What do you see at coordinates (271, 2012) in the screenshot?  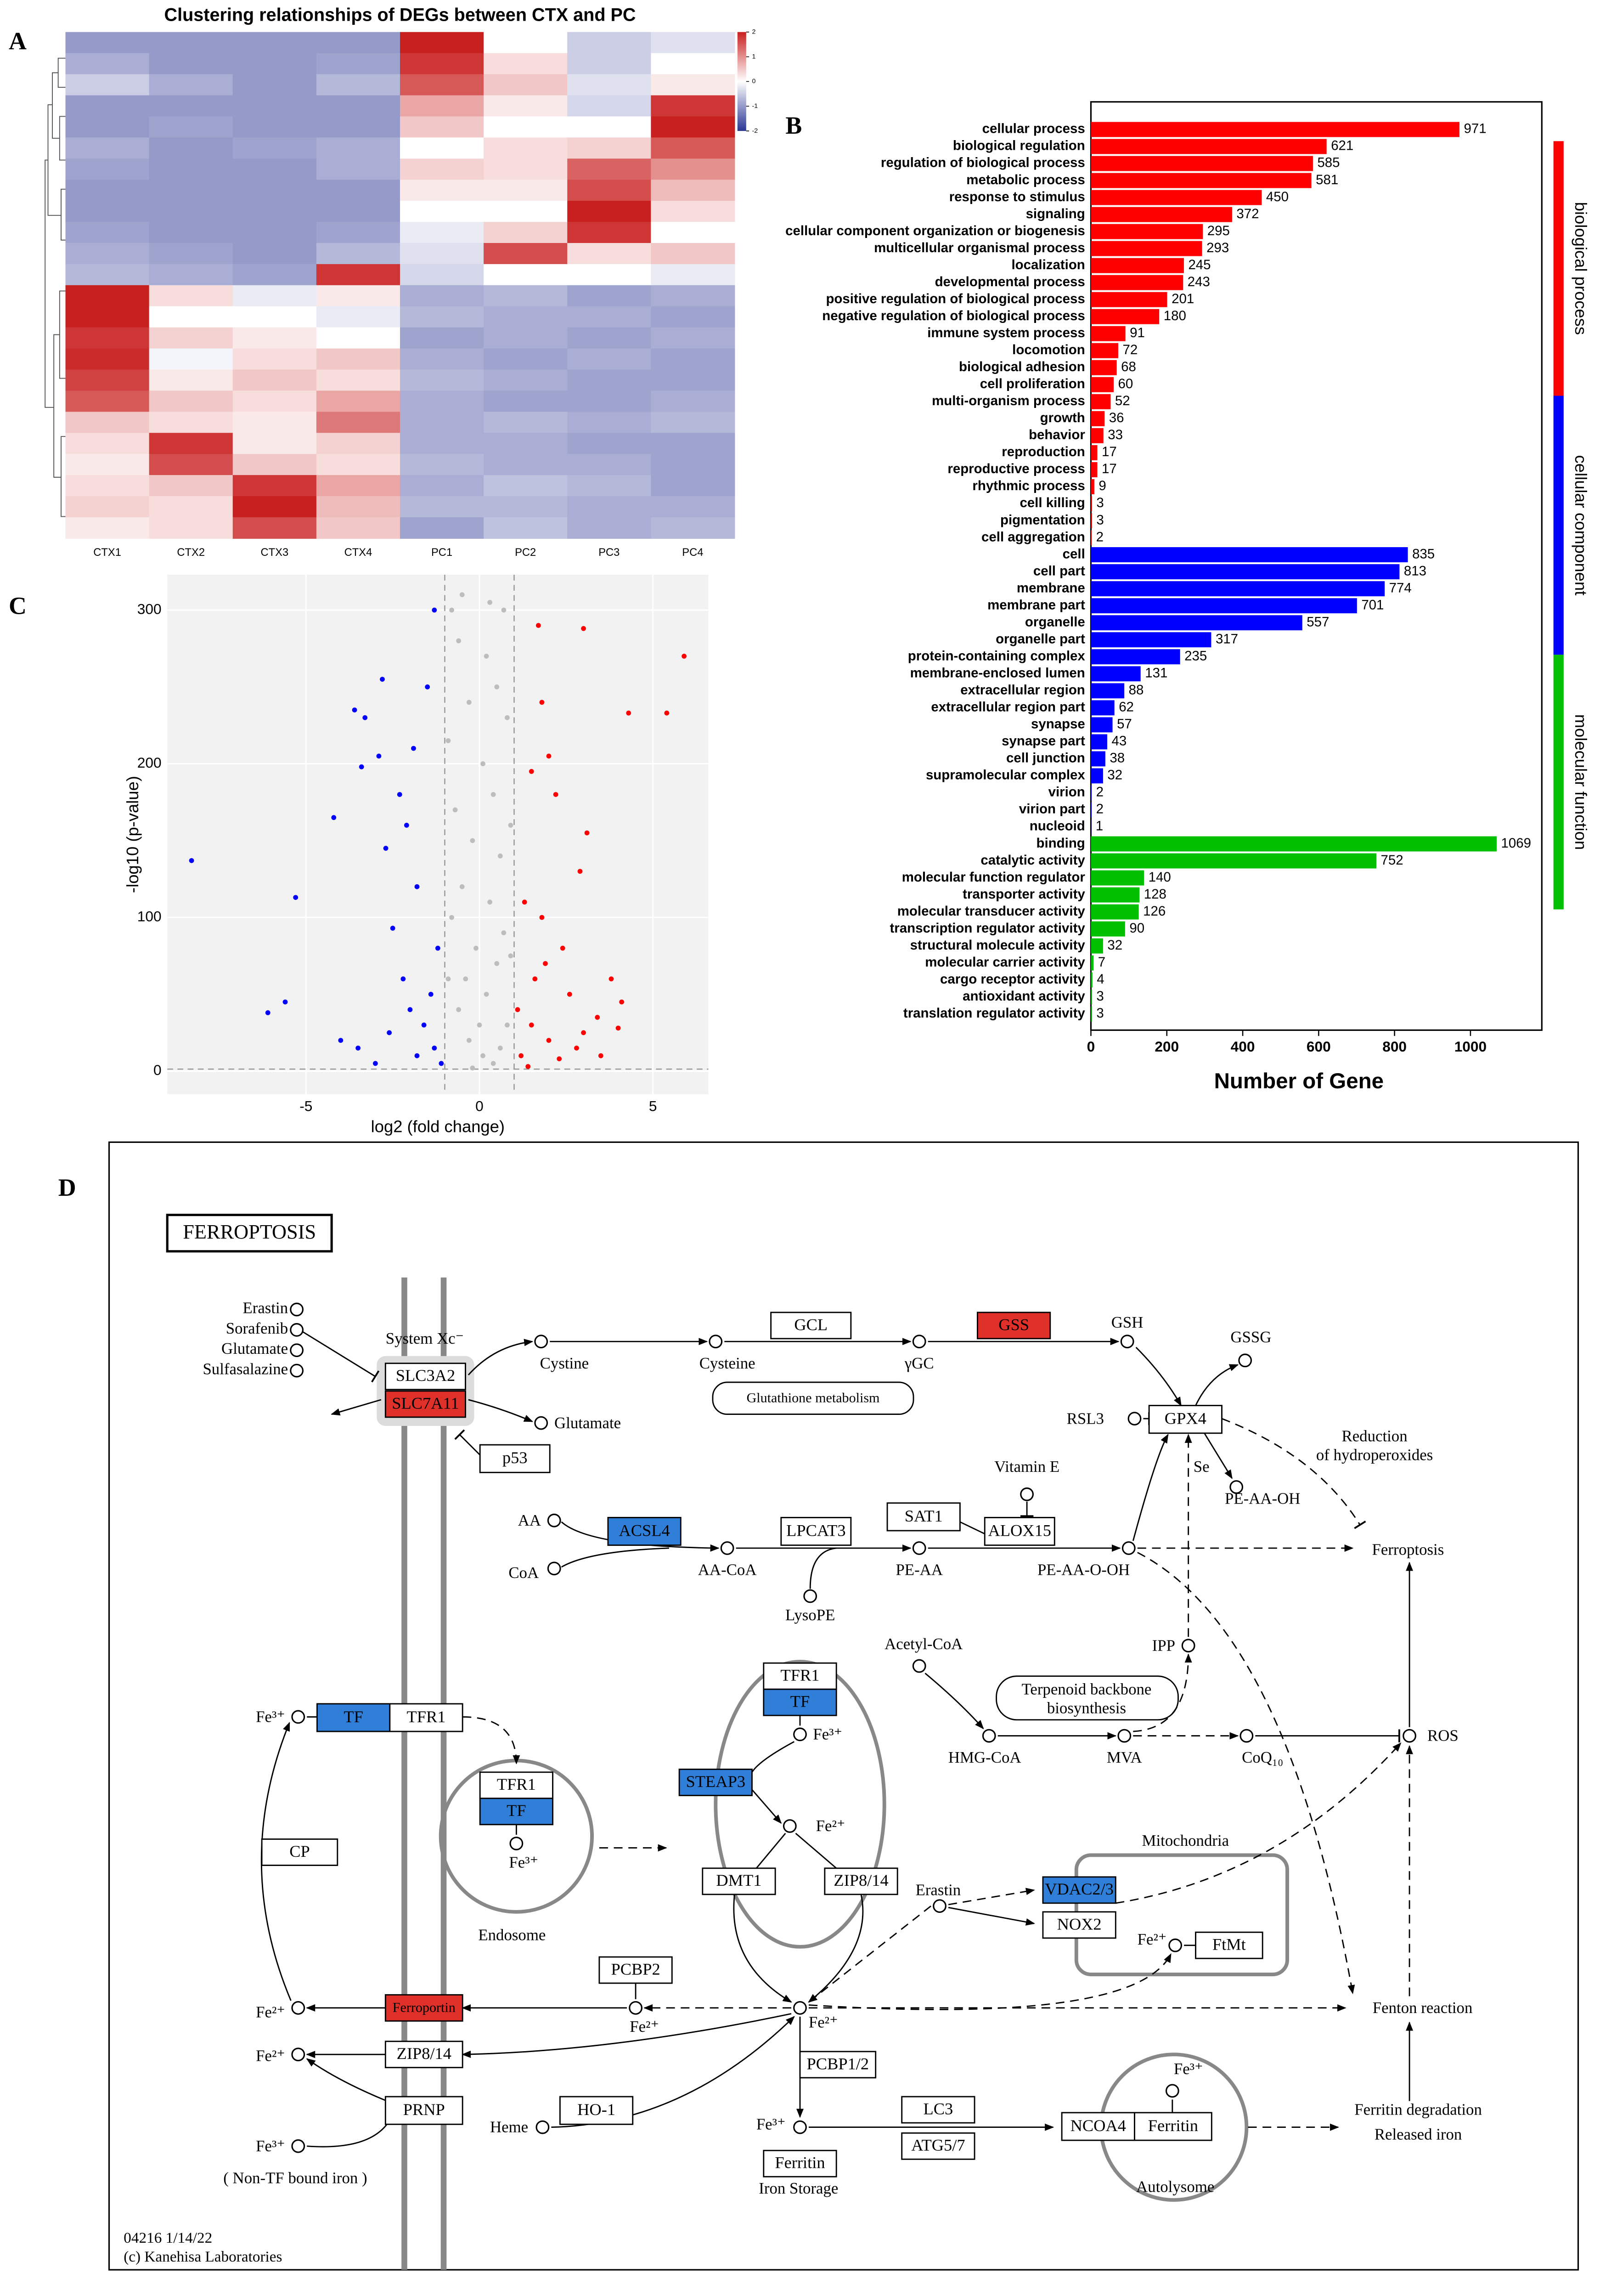 I see `node-label: Fe²⁺` at bounding box center [271, 2012].